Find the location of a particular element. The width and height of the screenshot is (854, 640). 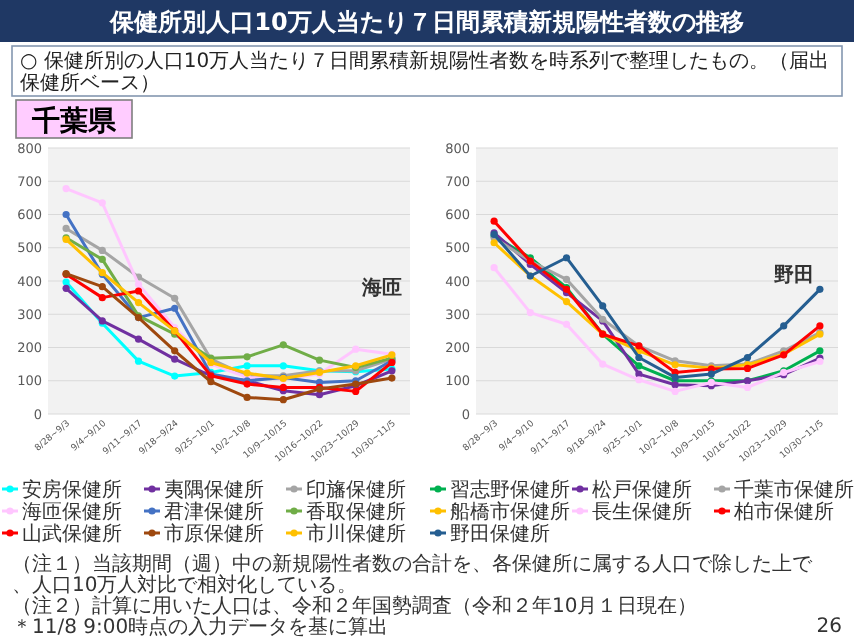

text: ＊11/8 9:00時点の入力データを基に算出 is located at coordinates (200, 627).